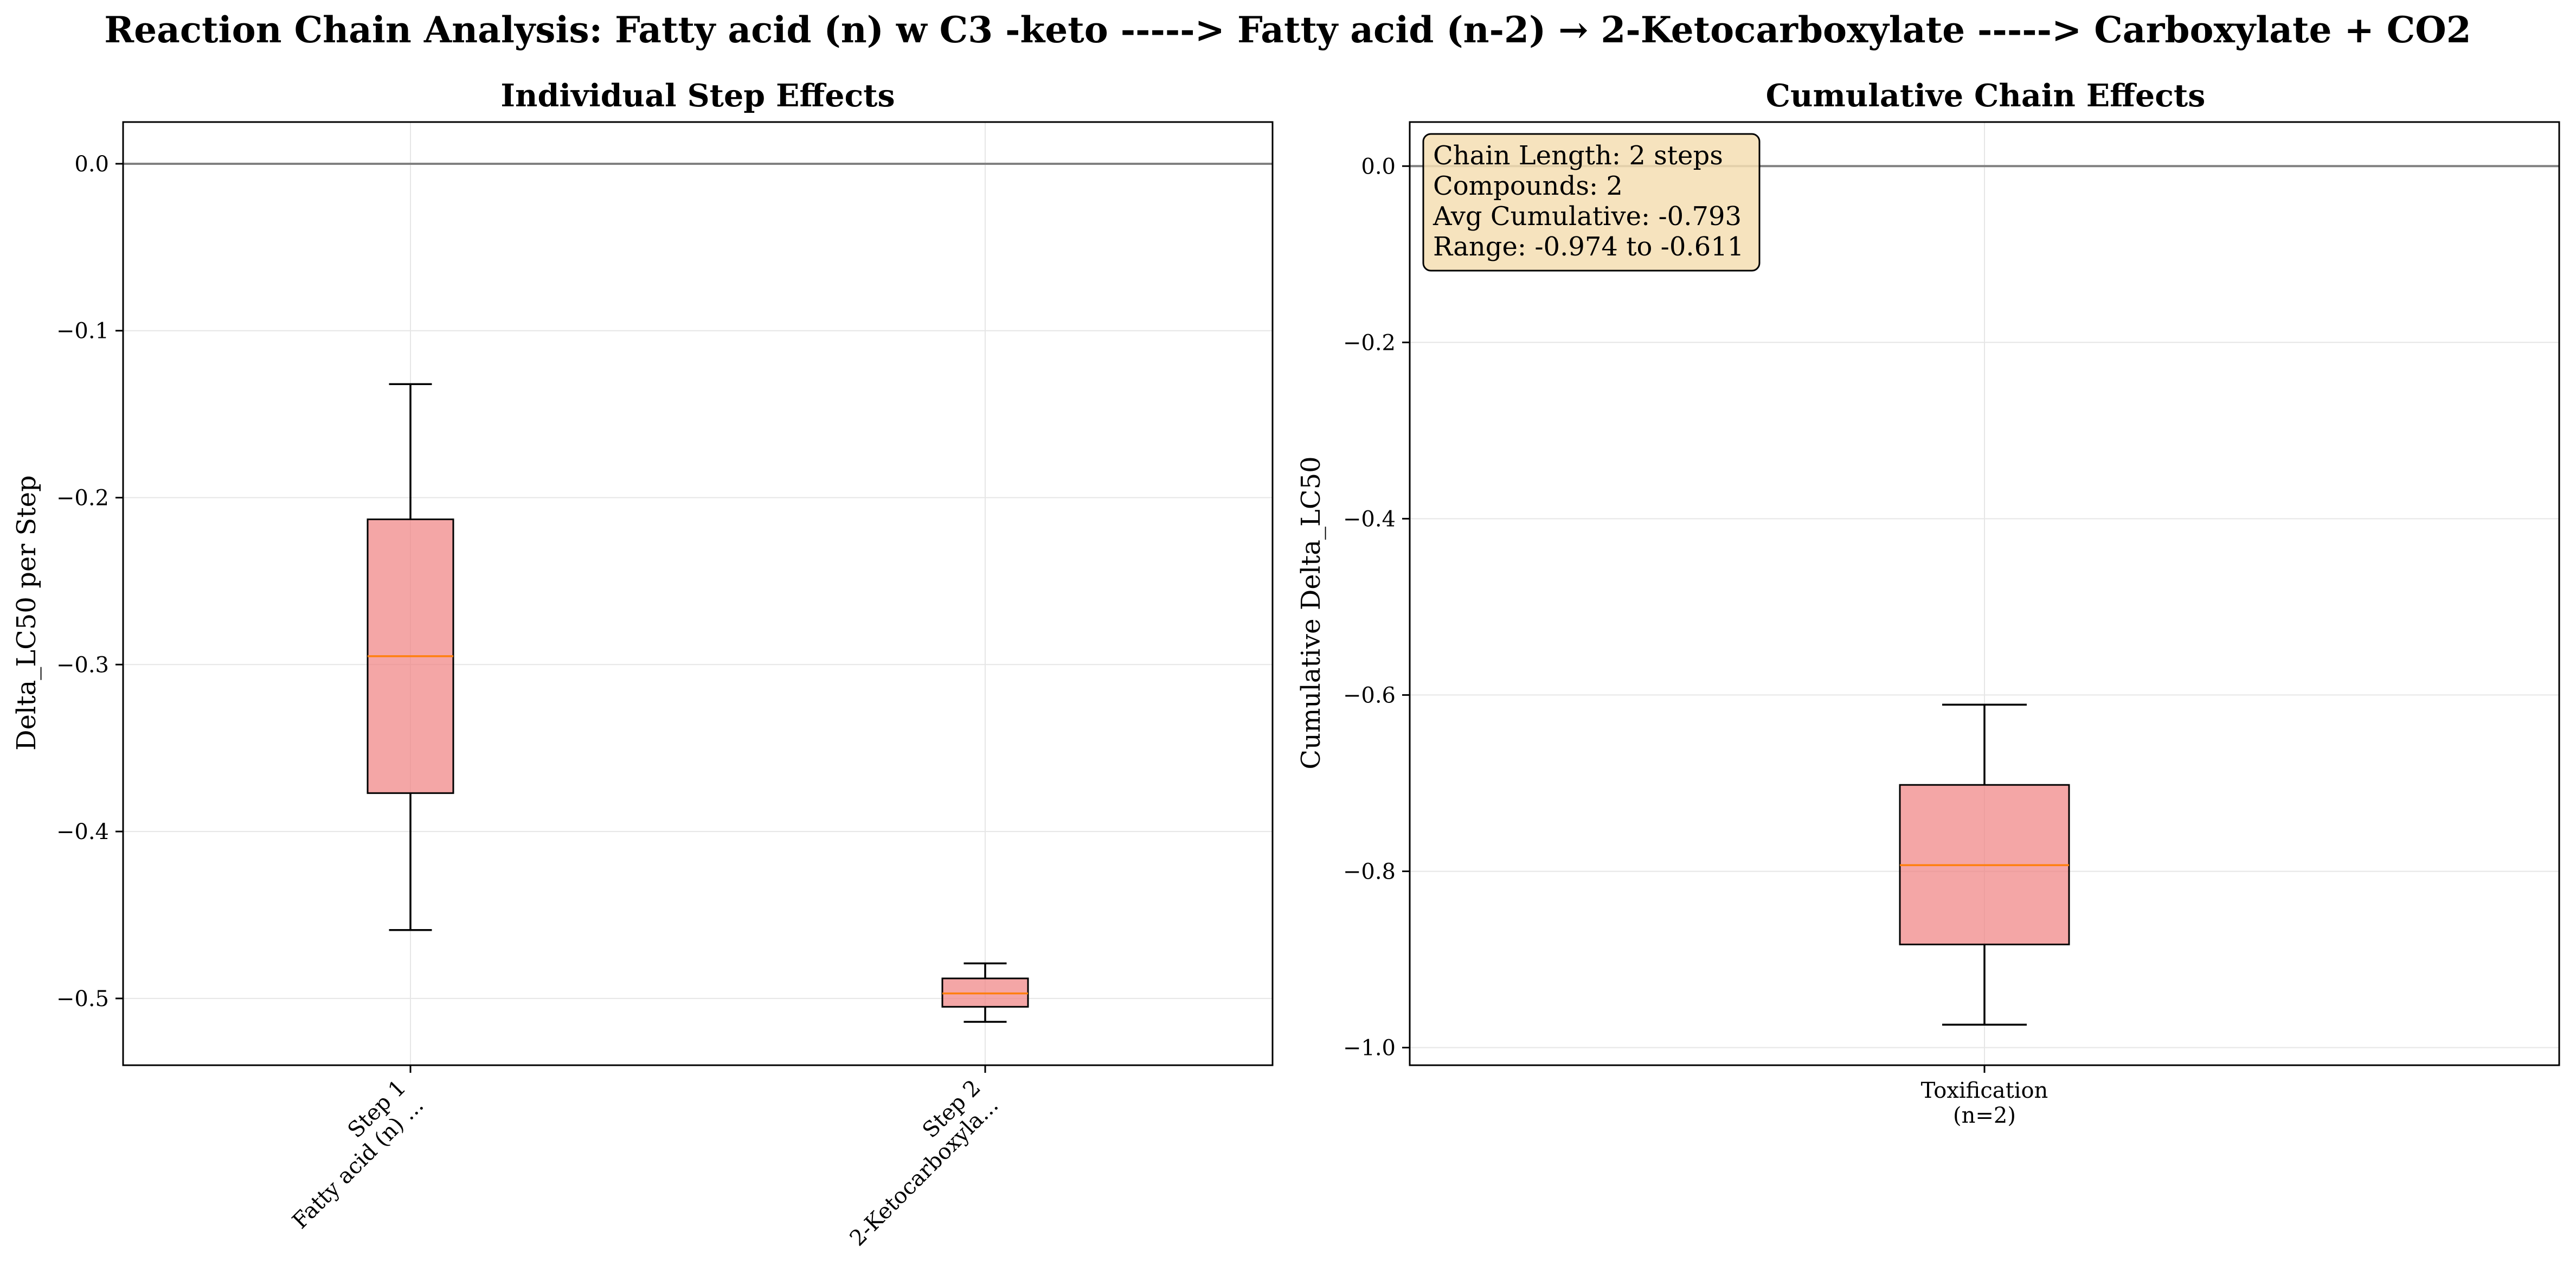 The image size is (2576, 1280). I want to click on y-axis-label-cumulative: Cumulative Delta_LC50, so click(1311, 612).